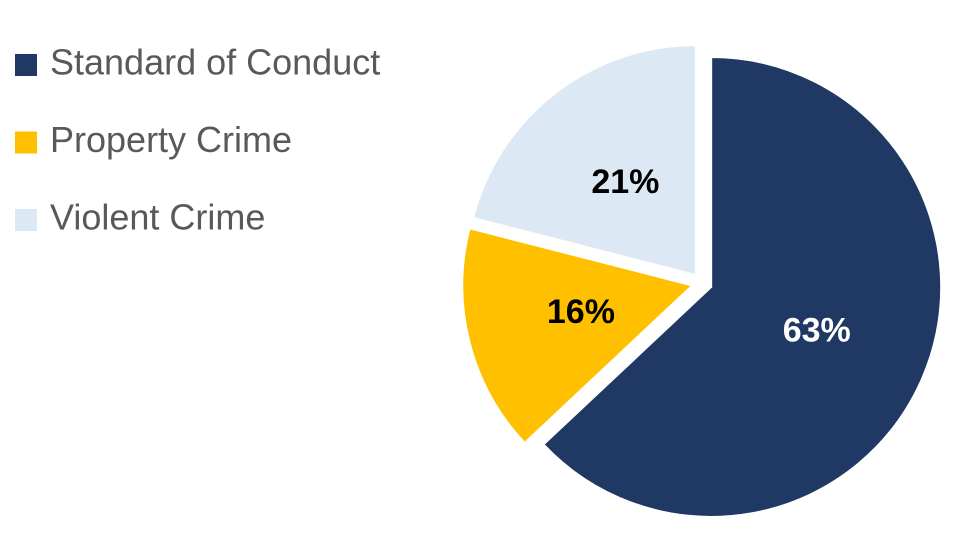 The width and height of the screenshot is (967, 536). Describe the element at coordinates (171, 139) in the screenshot. I see `legend-text: Property Crime` at that location.